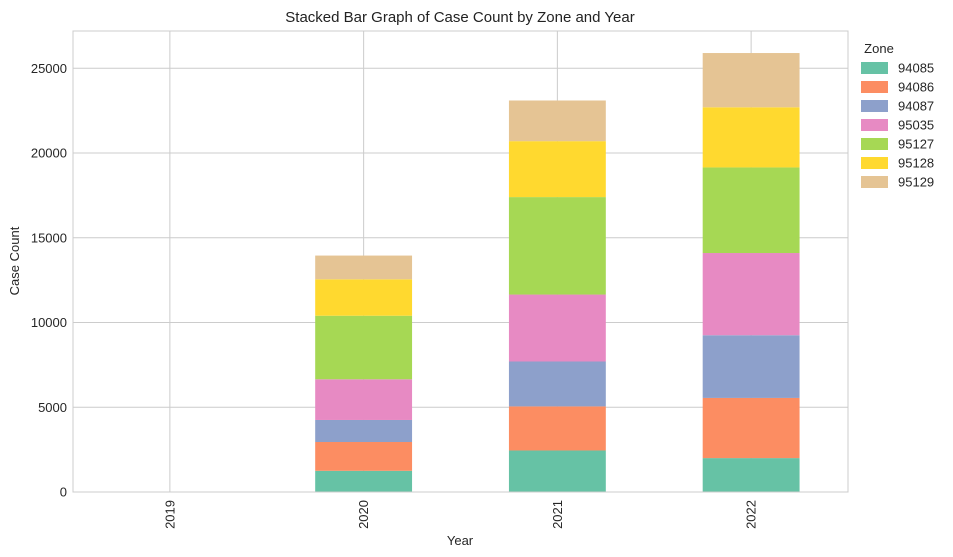  What do you see at coordinates (897, 115) in the screenshot?
I see `legend: Zone 94085 94086 94087 95035 95127 95128 95129` at bounding box center [897, 115].